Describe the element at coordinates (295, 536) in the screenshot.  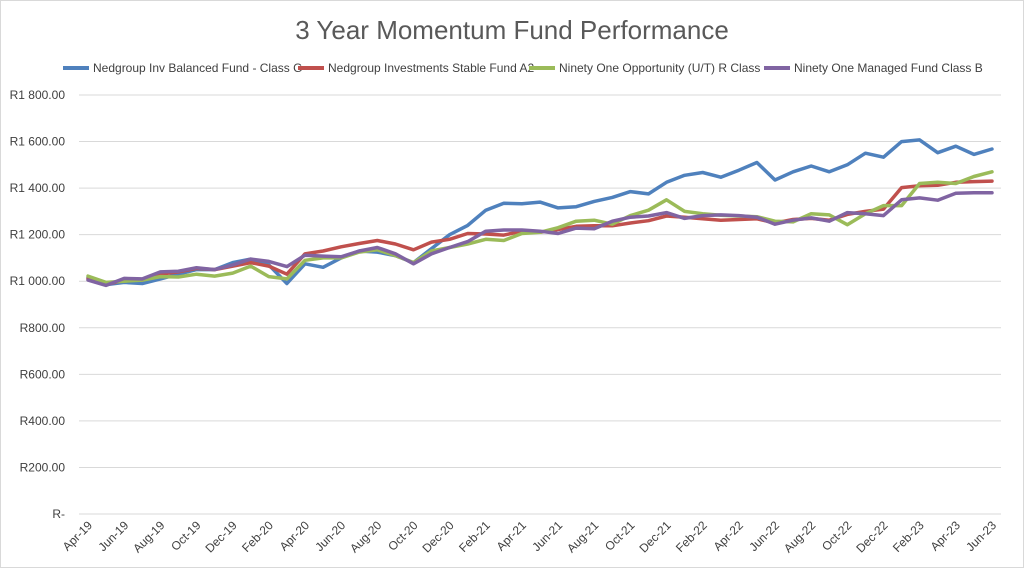
I see `x-tick-label: Apr-20` at that location.